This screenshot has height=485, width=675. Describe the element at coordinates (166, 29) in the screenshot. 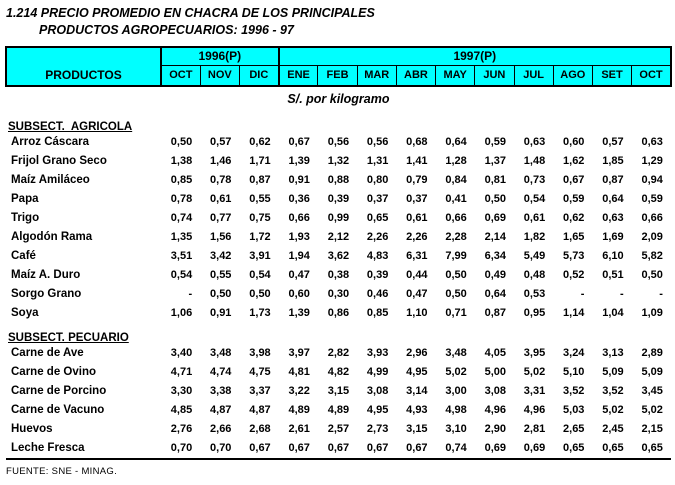

I see `title-line-2: PRODUCTOS AGROPECUARIOS: 1996 - 97` at that location.